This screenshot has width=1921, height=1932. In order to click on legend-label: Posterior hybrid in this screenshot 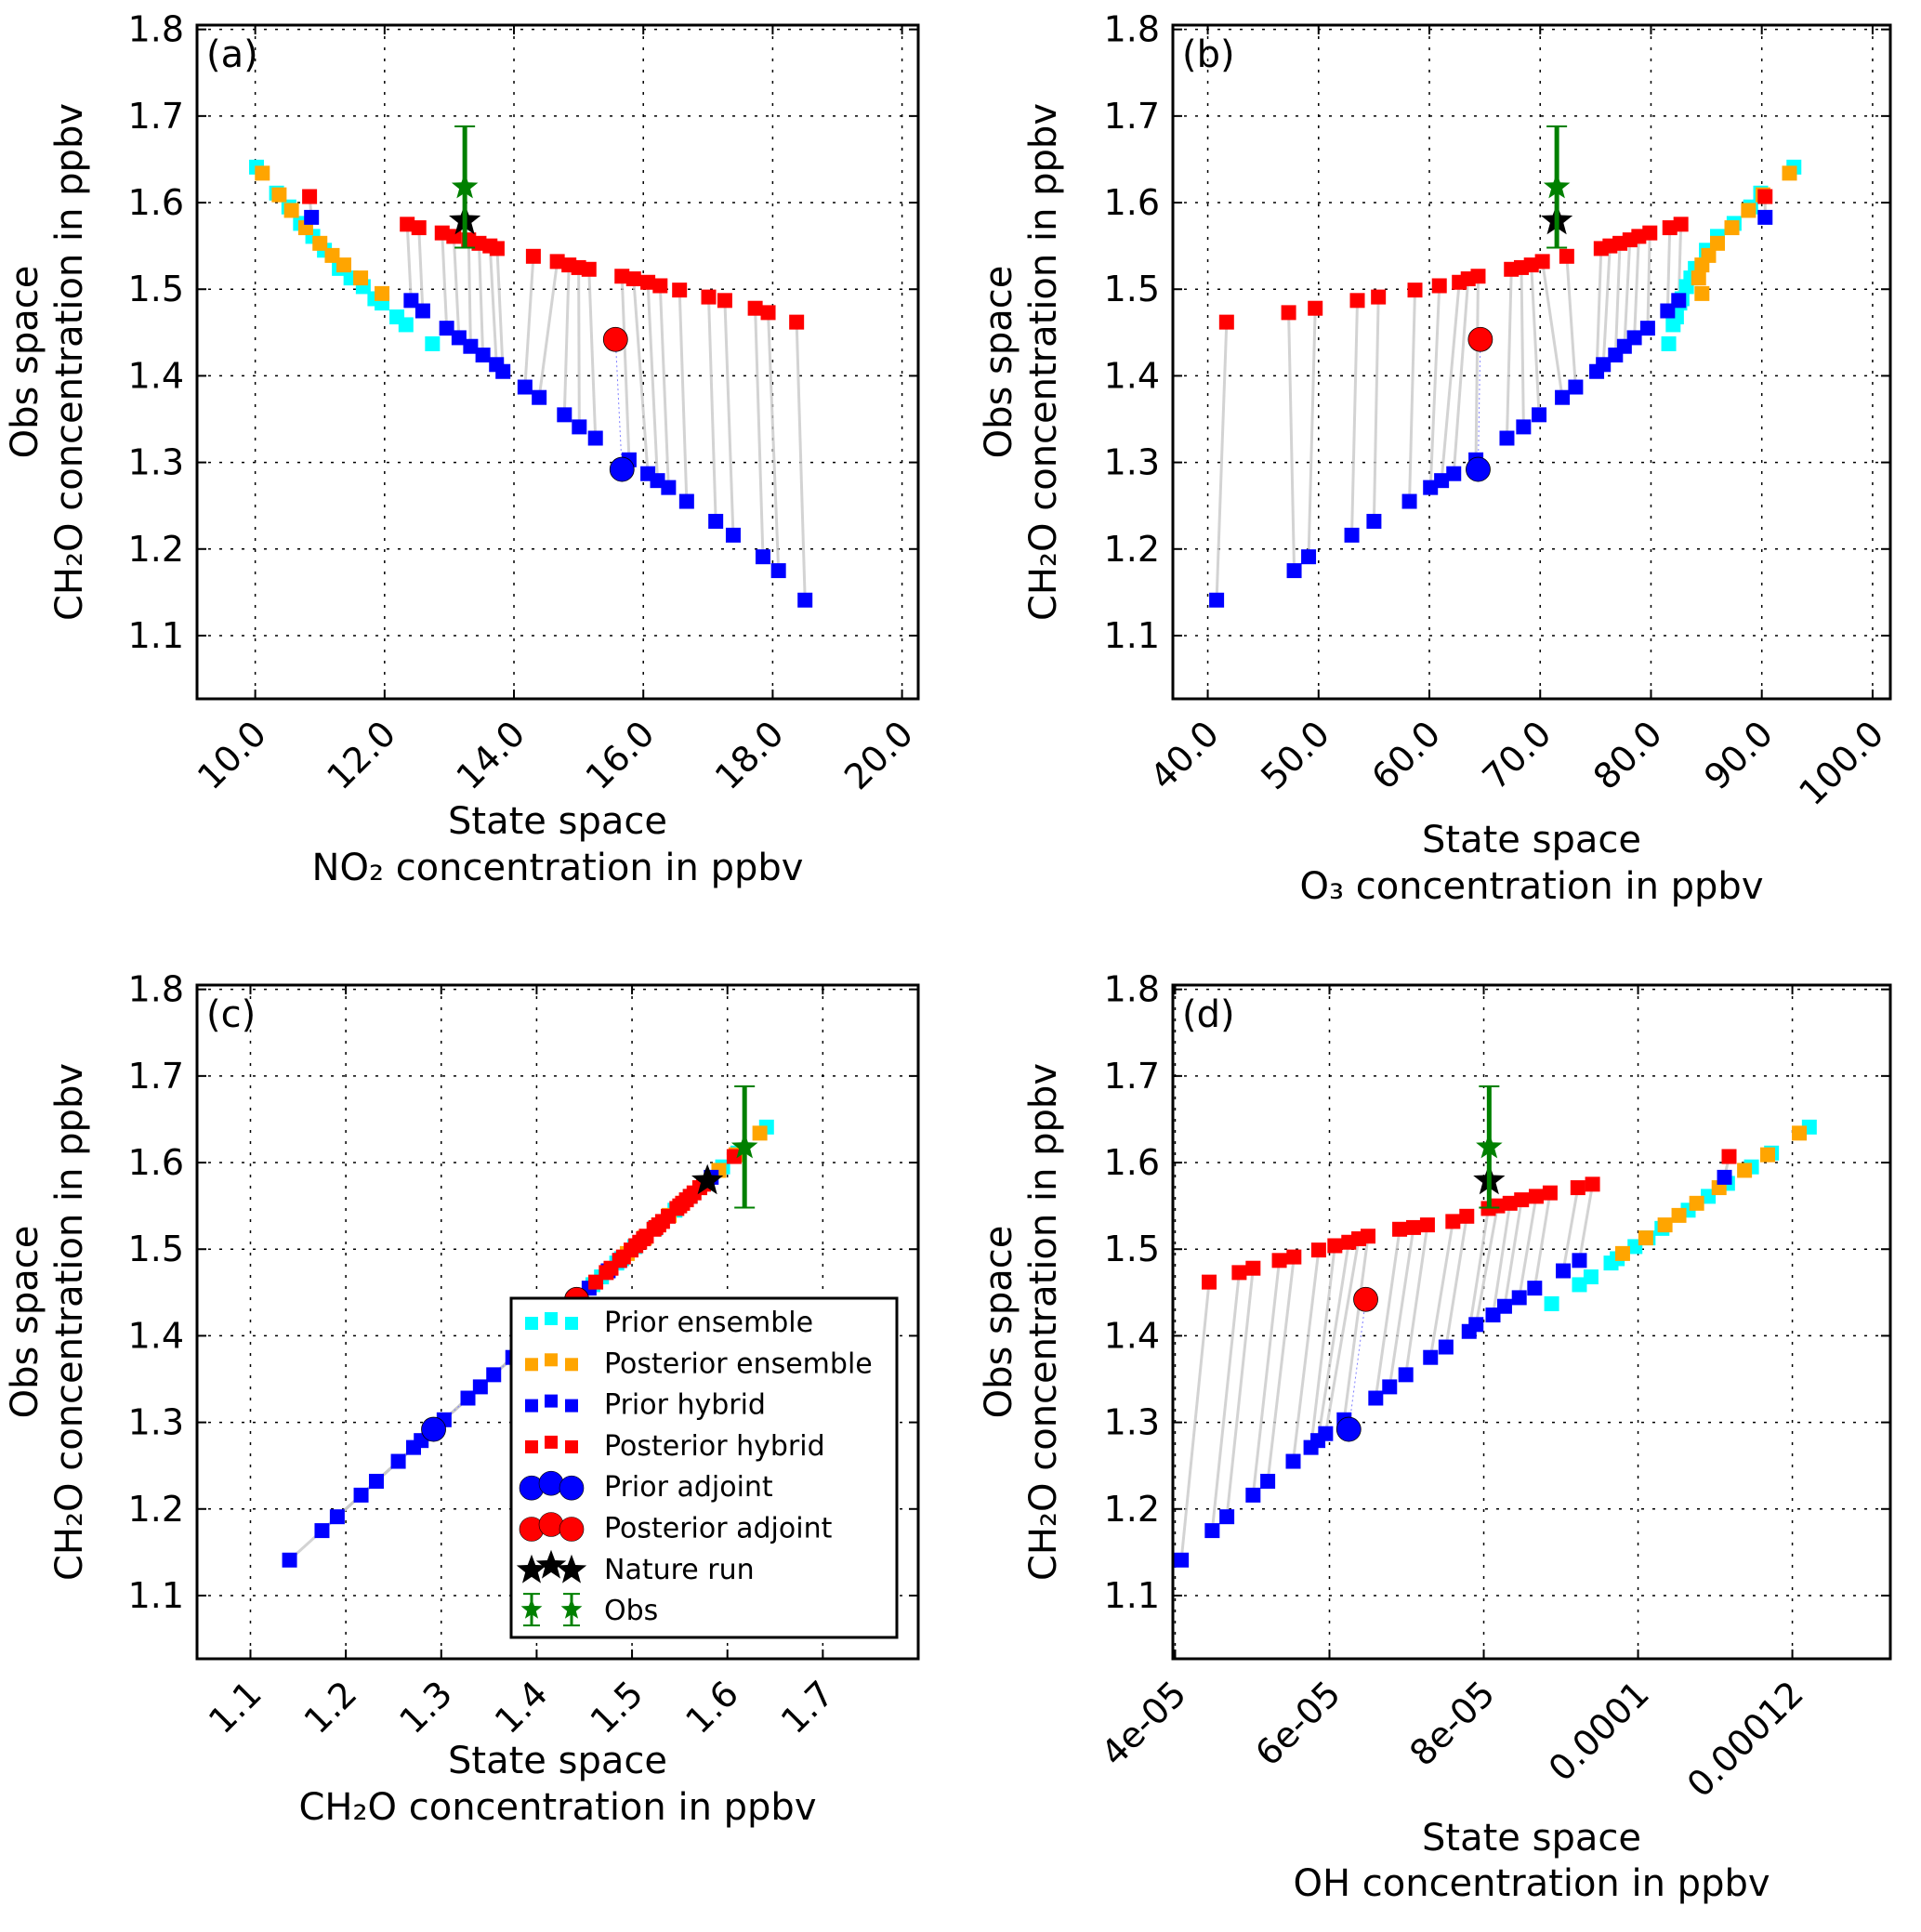, I will do `click(715, 1446)`.